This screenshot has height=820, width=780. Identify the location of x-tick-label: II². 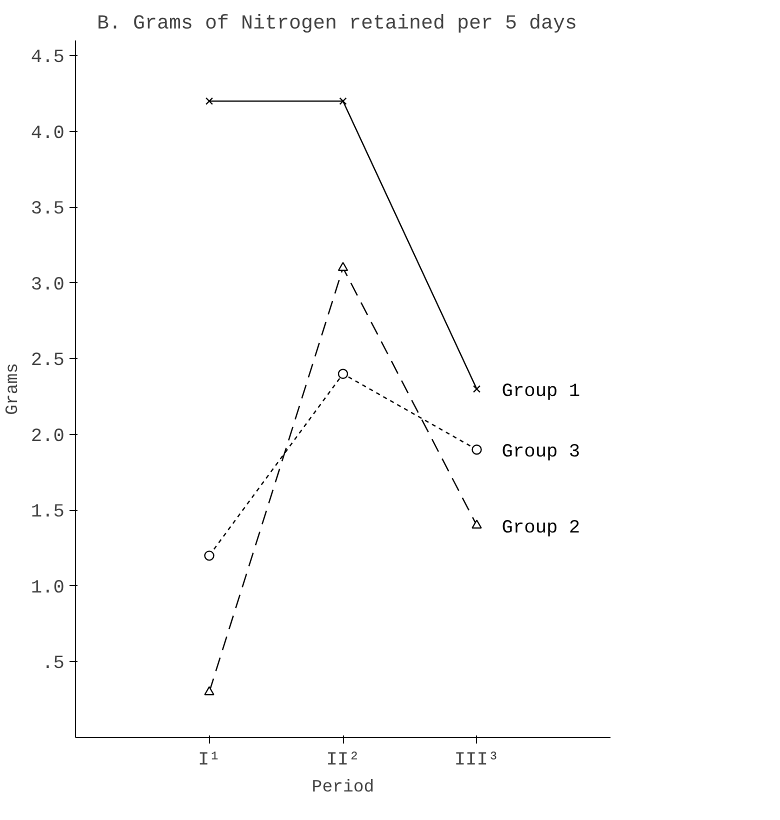
(343, 759).